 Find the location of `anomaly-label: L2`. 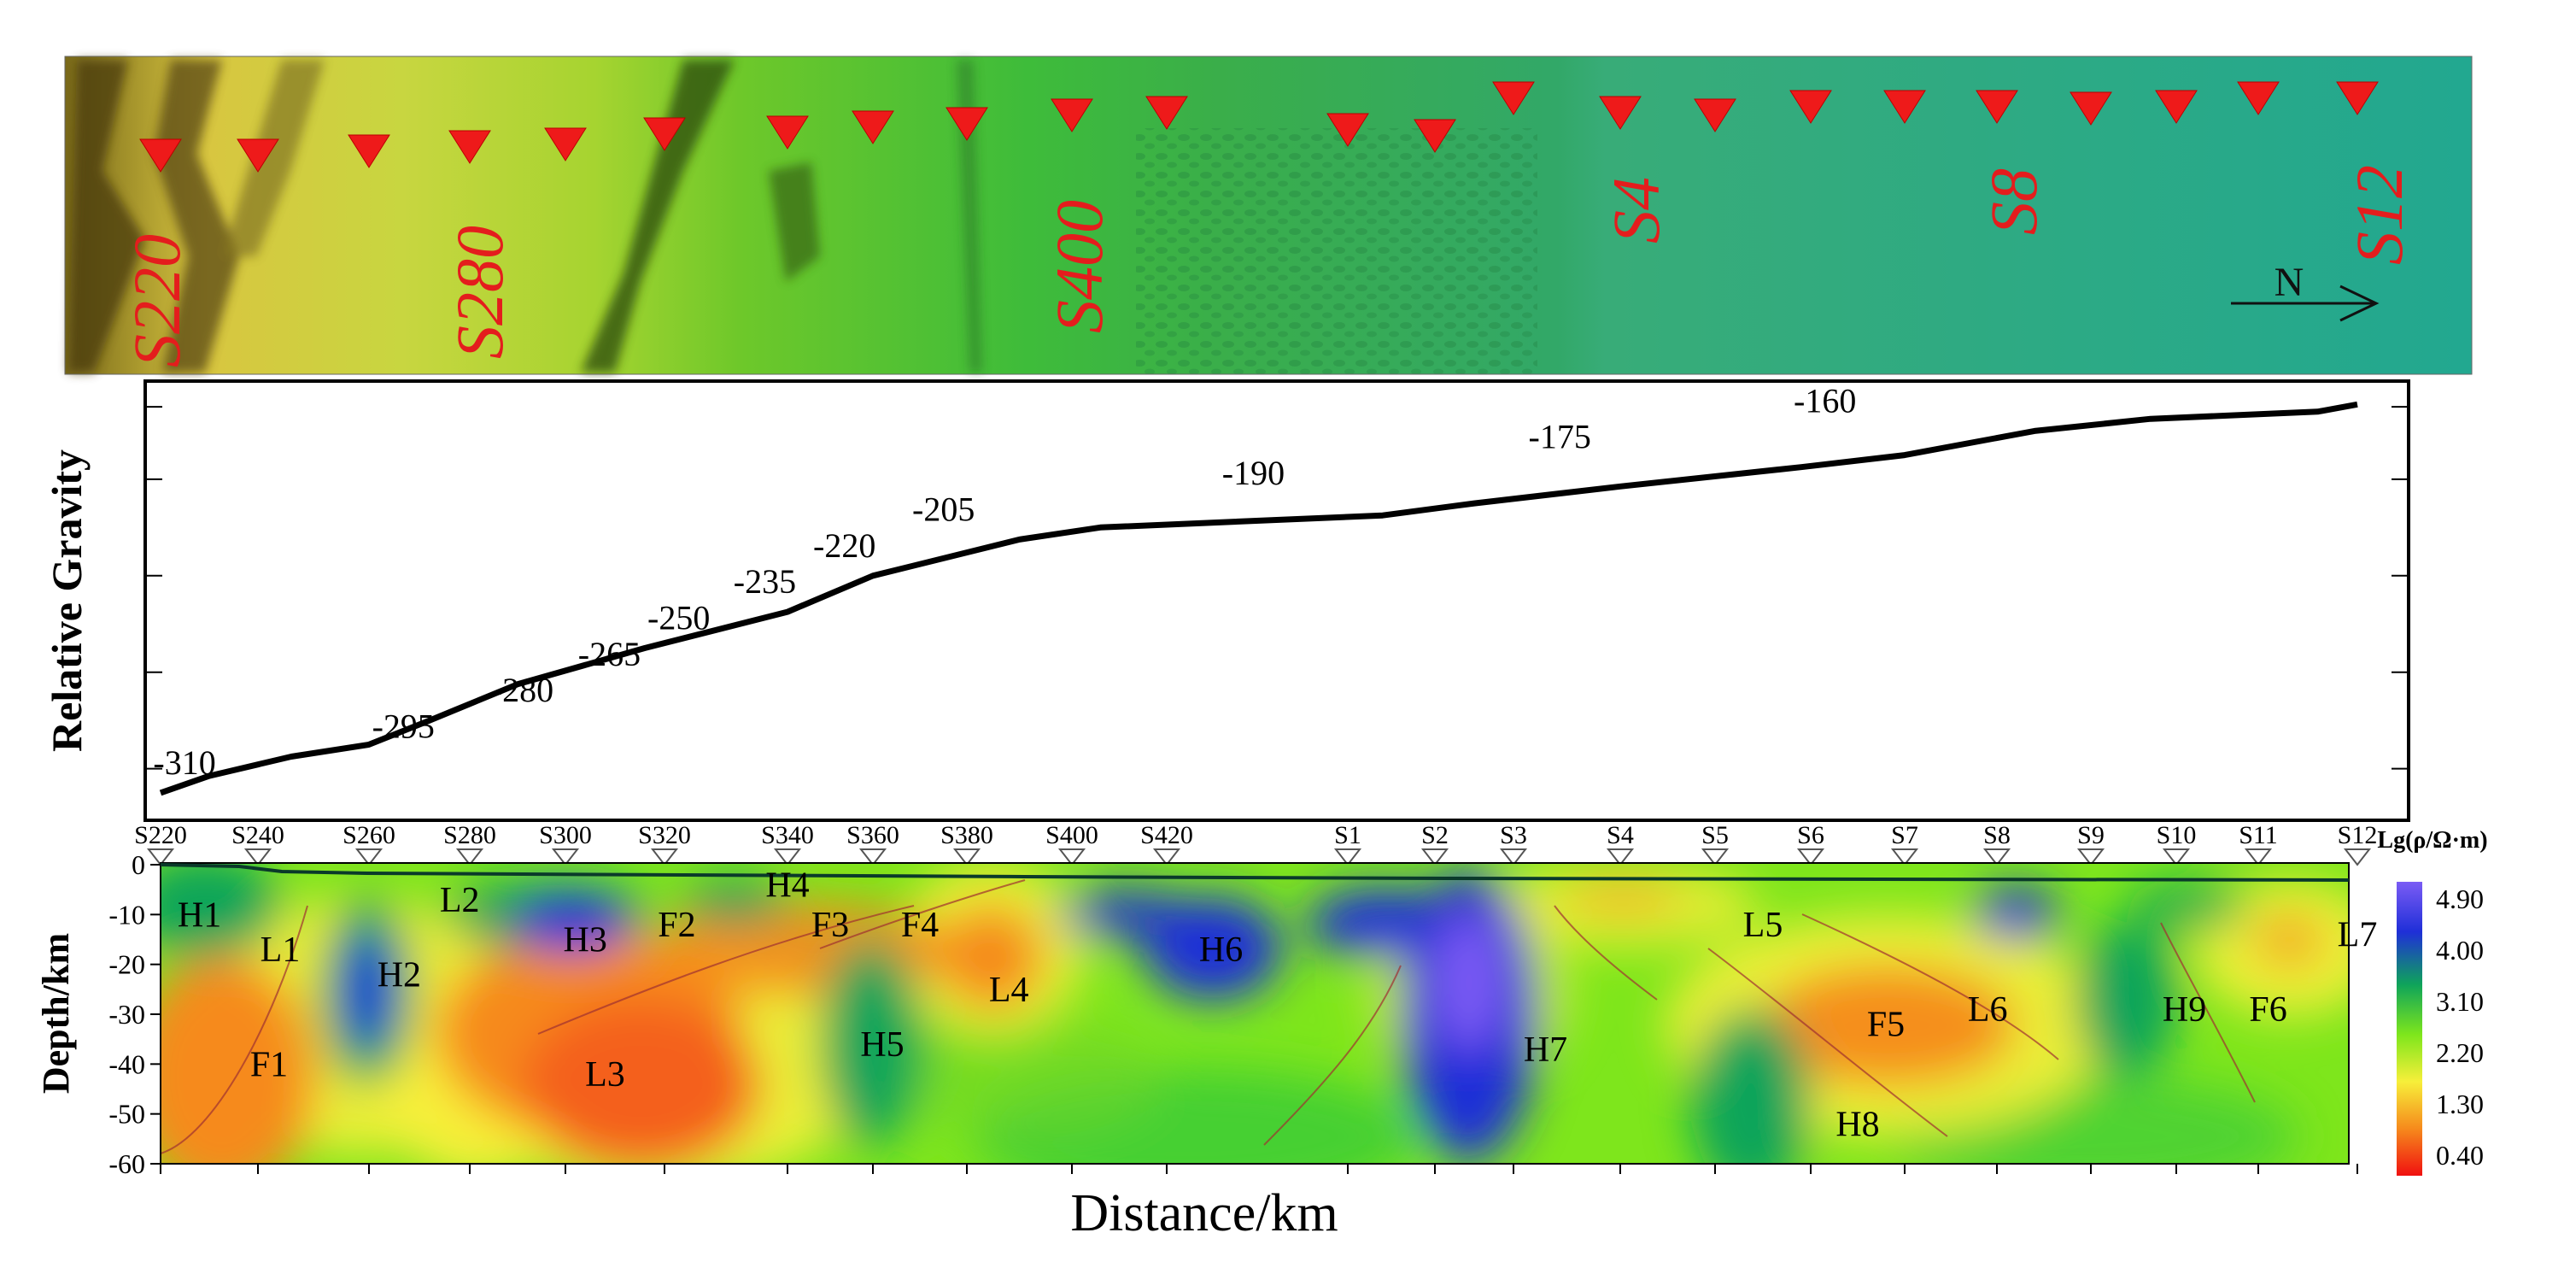

anomaly-label: L2 is located at coordinates (460, 901).